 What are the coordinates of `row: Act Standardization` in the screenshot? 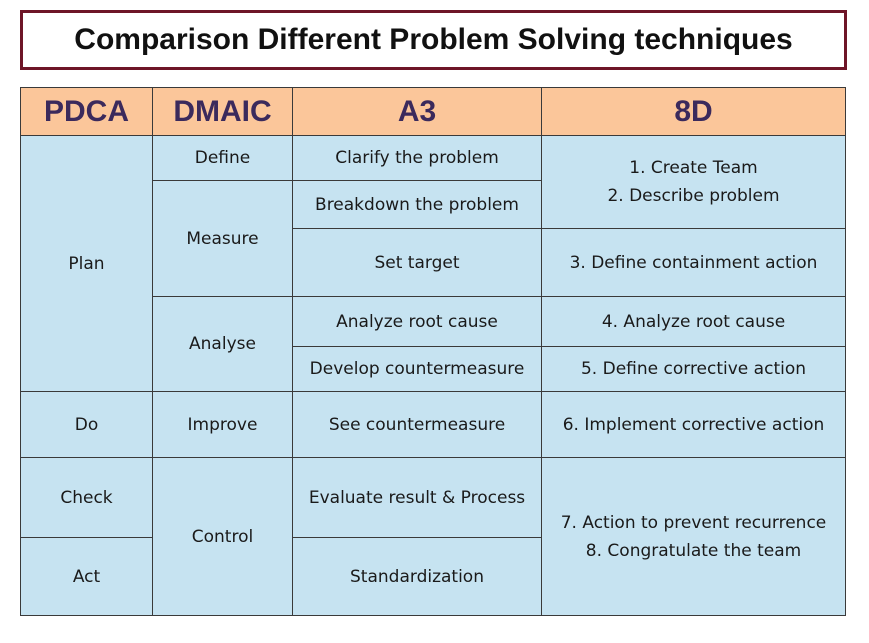 It's located at (433, 576).